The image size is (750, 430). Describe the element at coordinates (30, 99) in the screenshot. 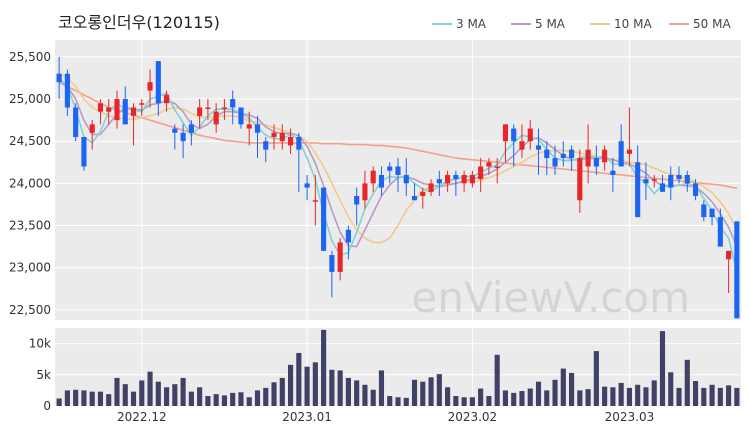

I see `price-tick-label: 25,000` at that location.